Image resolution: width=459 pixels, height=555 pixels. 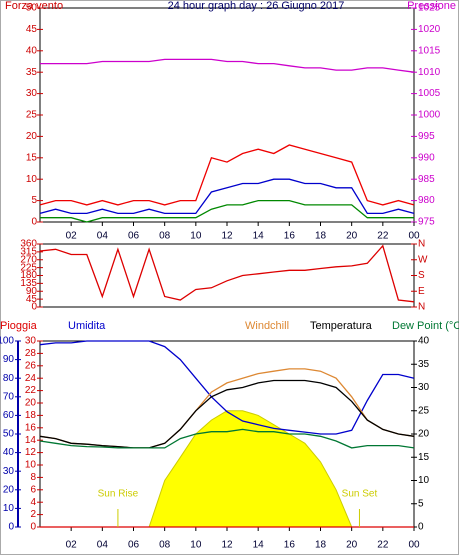 What do you see at coordinates (429, 93) in the screenshot?
I see `y2-tick-label: 1005` at bounding box center [429, 93].